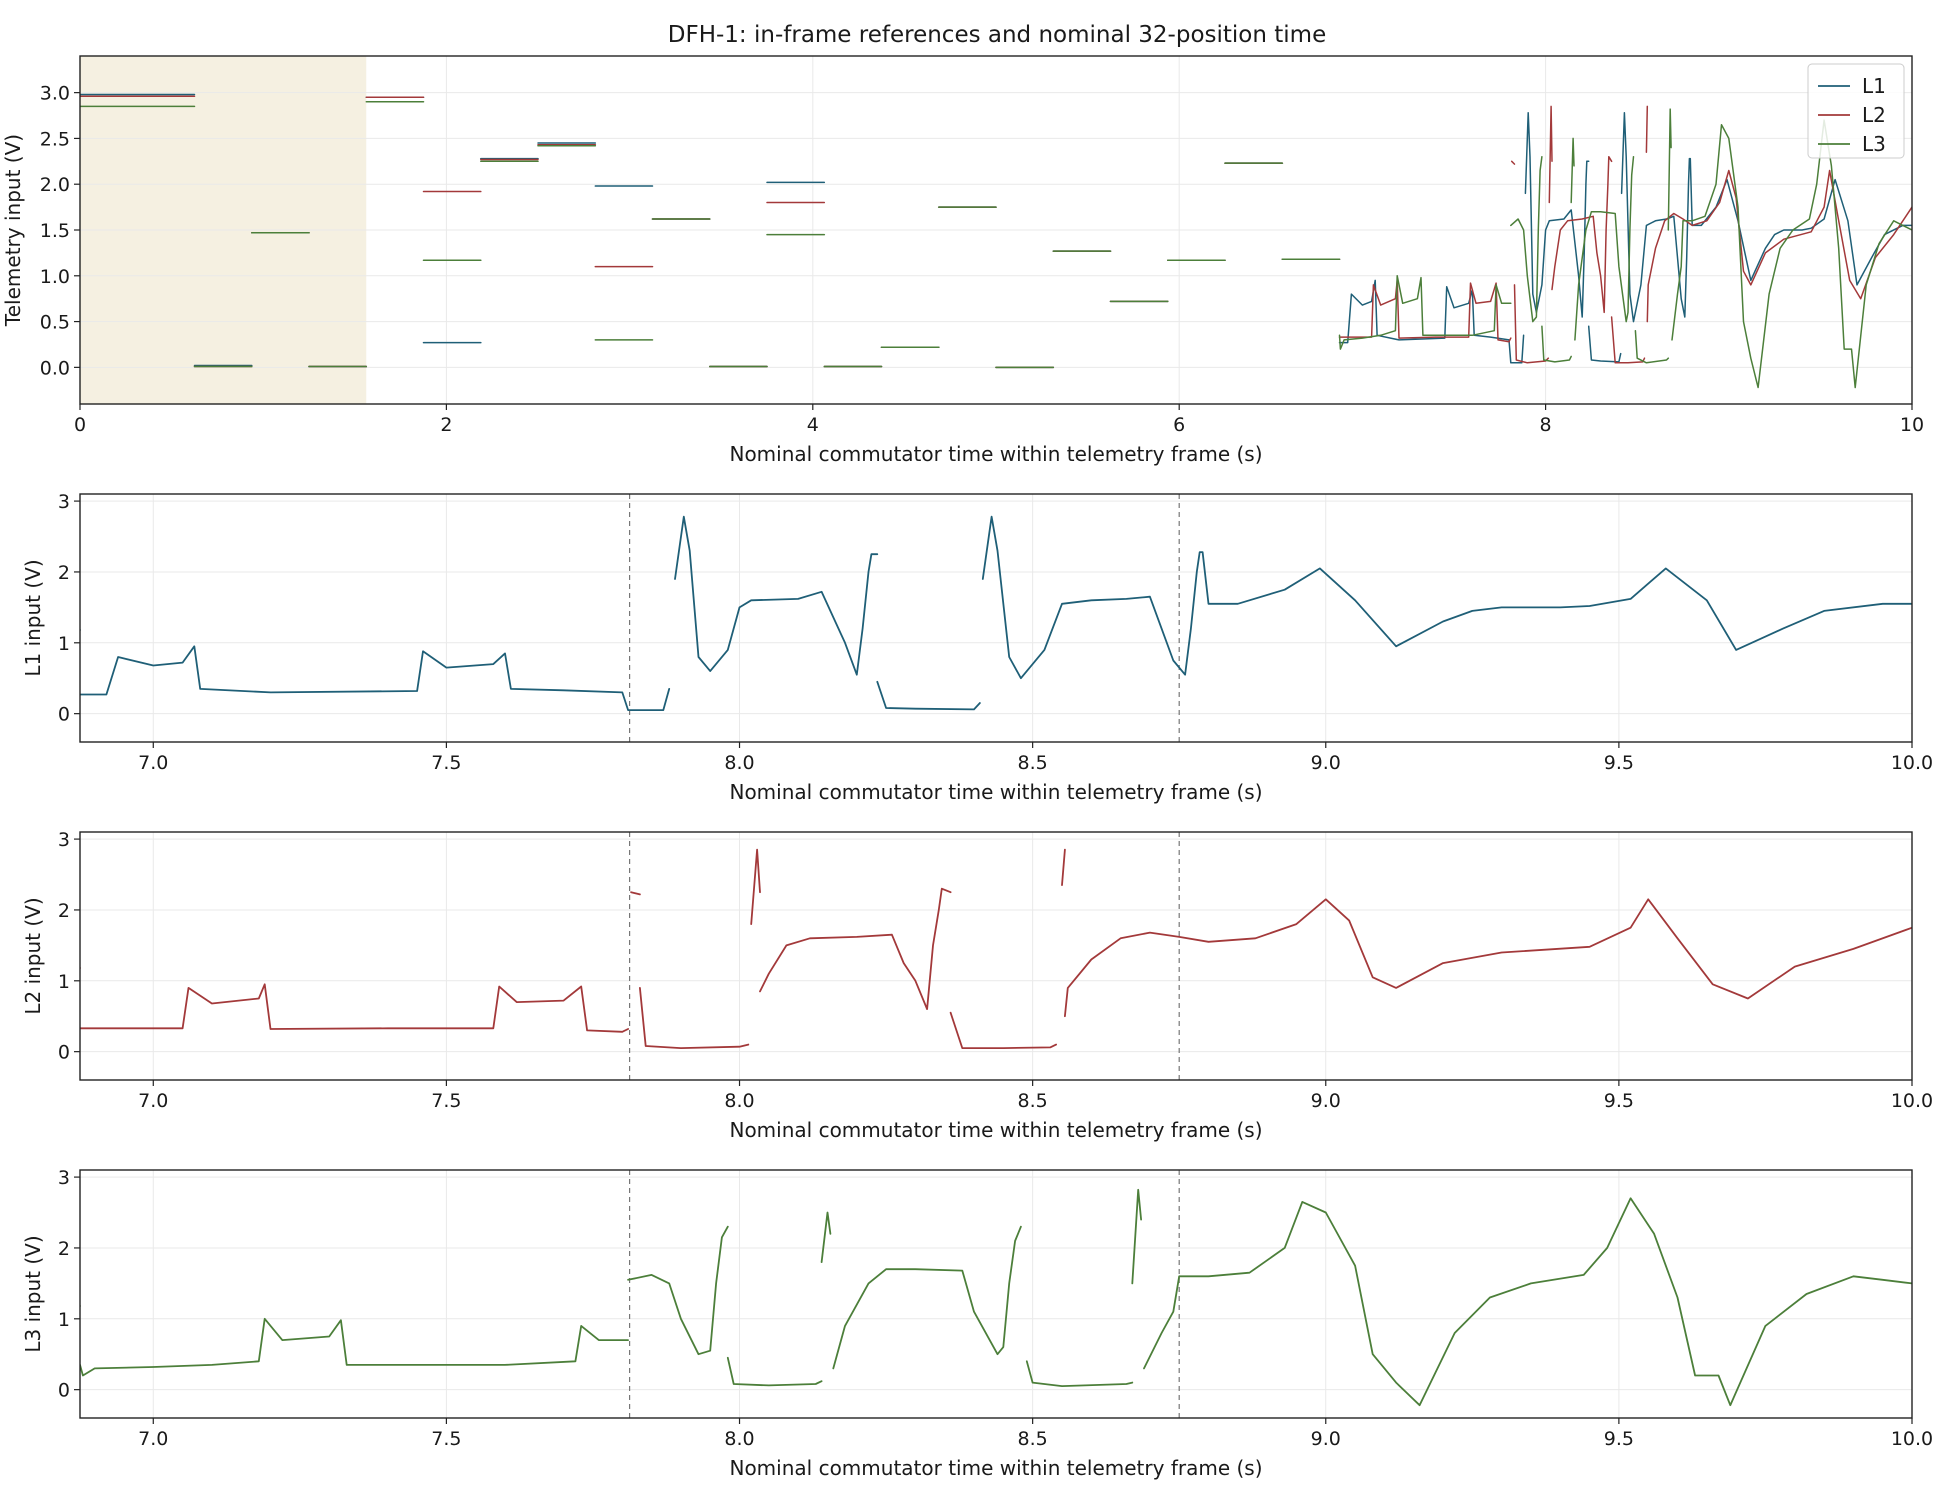  I want to click on x-tick-label: 0, so click(80, 425).